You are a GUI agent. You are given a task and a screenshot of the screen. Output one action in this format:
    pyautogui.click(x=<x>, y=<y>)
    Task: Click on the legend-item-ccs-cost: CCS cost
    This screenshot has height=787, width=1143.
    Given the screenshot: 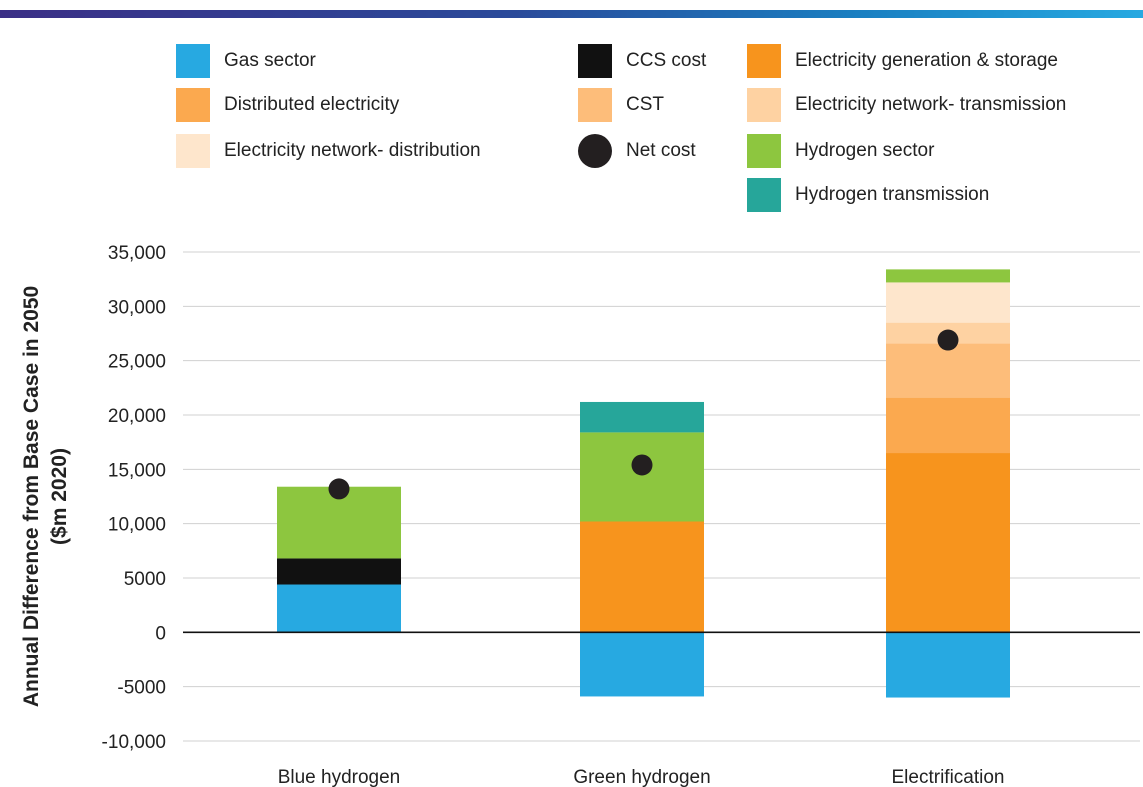 What is the action you would take?
    pyautogui.click(x=642, y=61)
    